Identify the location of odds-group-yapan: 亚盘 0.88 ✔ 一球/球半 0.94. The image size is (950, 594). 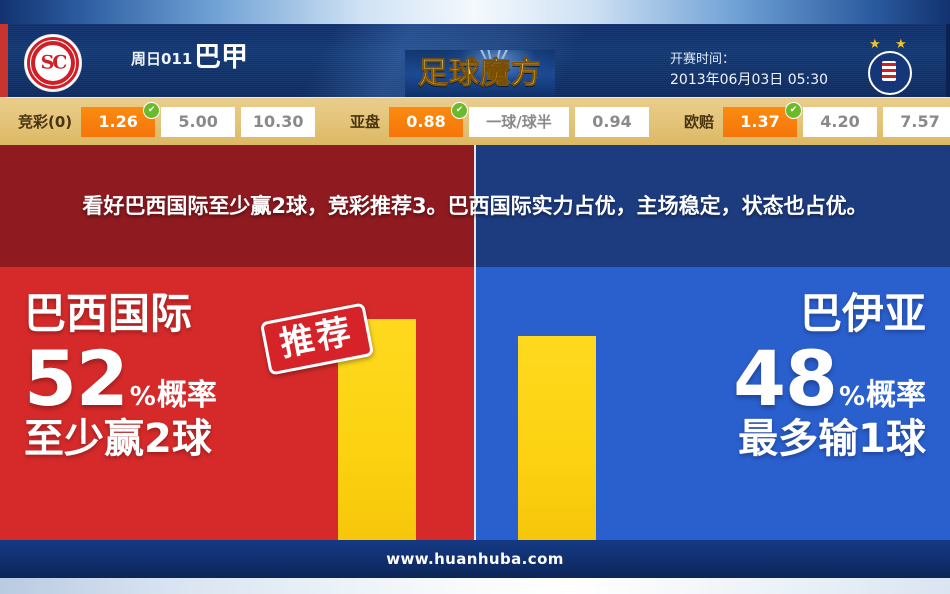
(502, 122).